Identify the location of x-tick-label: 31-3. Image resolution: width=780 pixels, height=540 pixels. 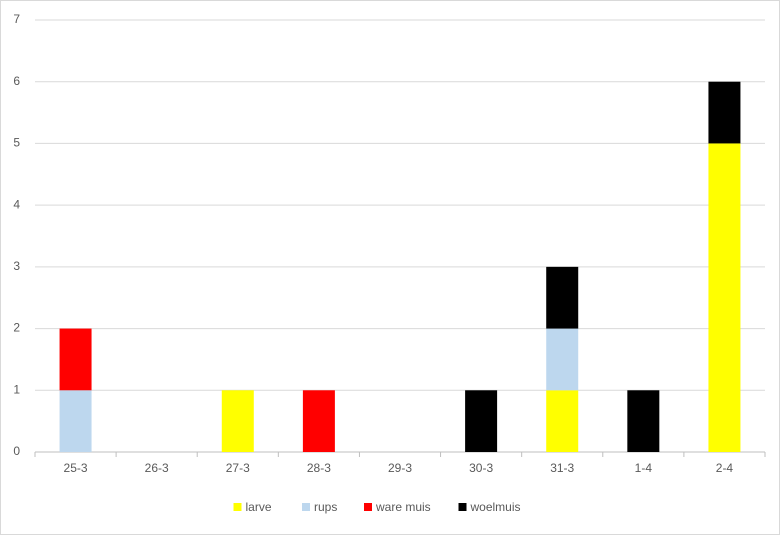
(562, 468).